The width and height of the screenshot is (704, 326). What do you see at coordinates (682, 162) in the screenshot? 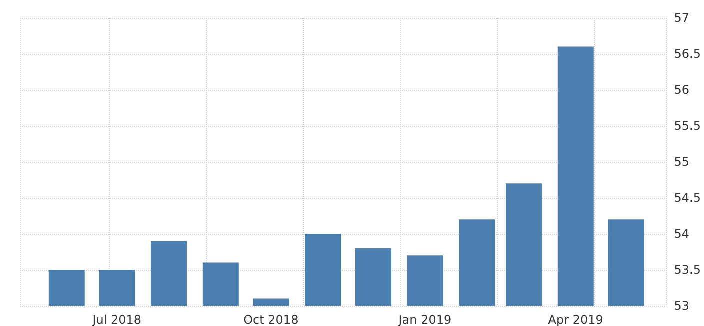
I see `y-tick-label: 55` at bounding box center [682, 162].